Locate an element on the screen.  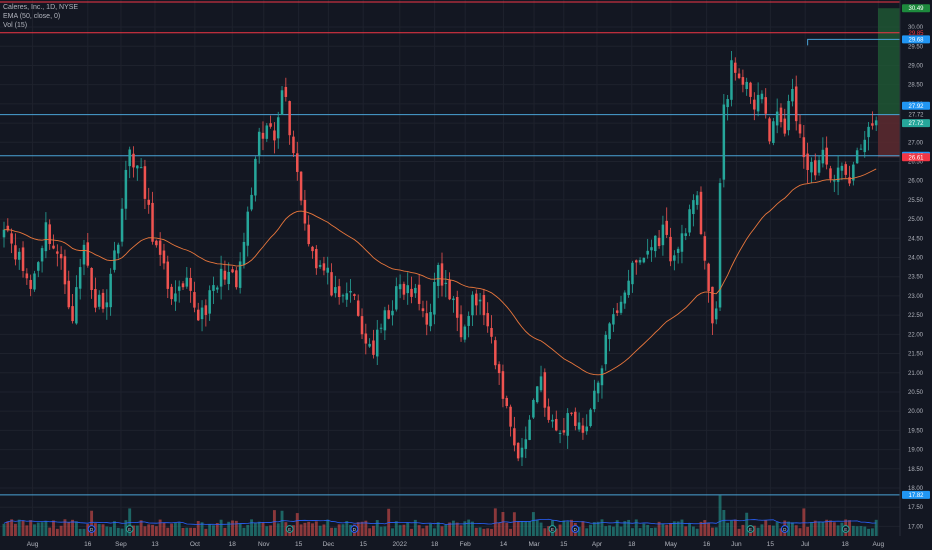
x-tick-label: Mar is located at coordinates (534, 544).